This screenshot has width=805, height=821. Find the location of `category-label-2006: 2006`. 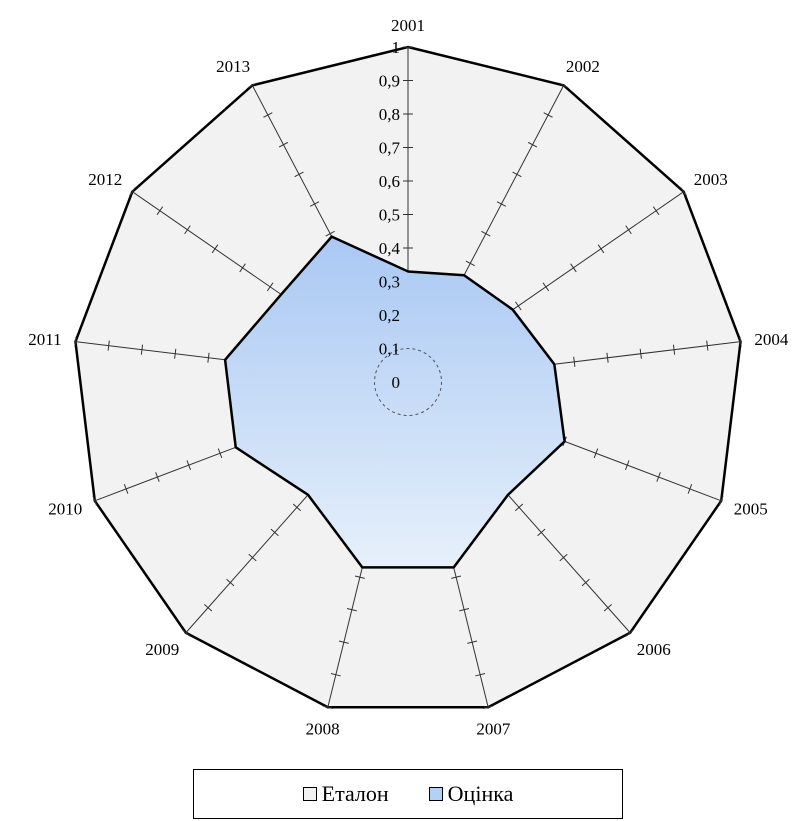

category-label-2006: 2006 is located at coordinates (654, 649).